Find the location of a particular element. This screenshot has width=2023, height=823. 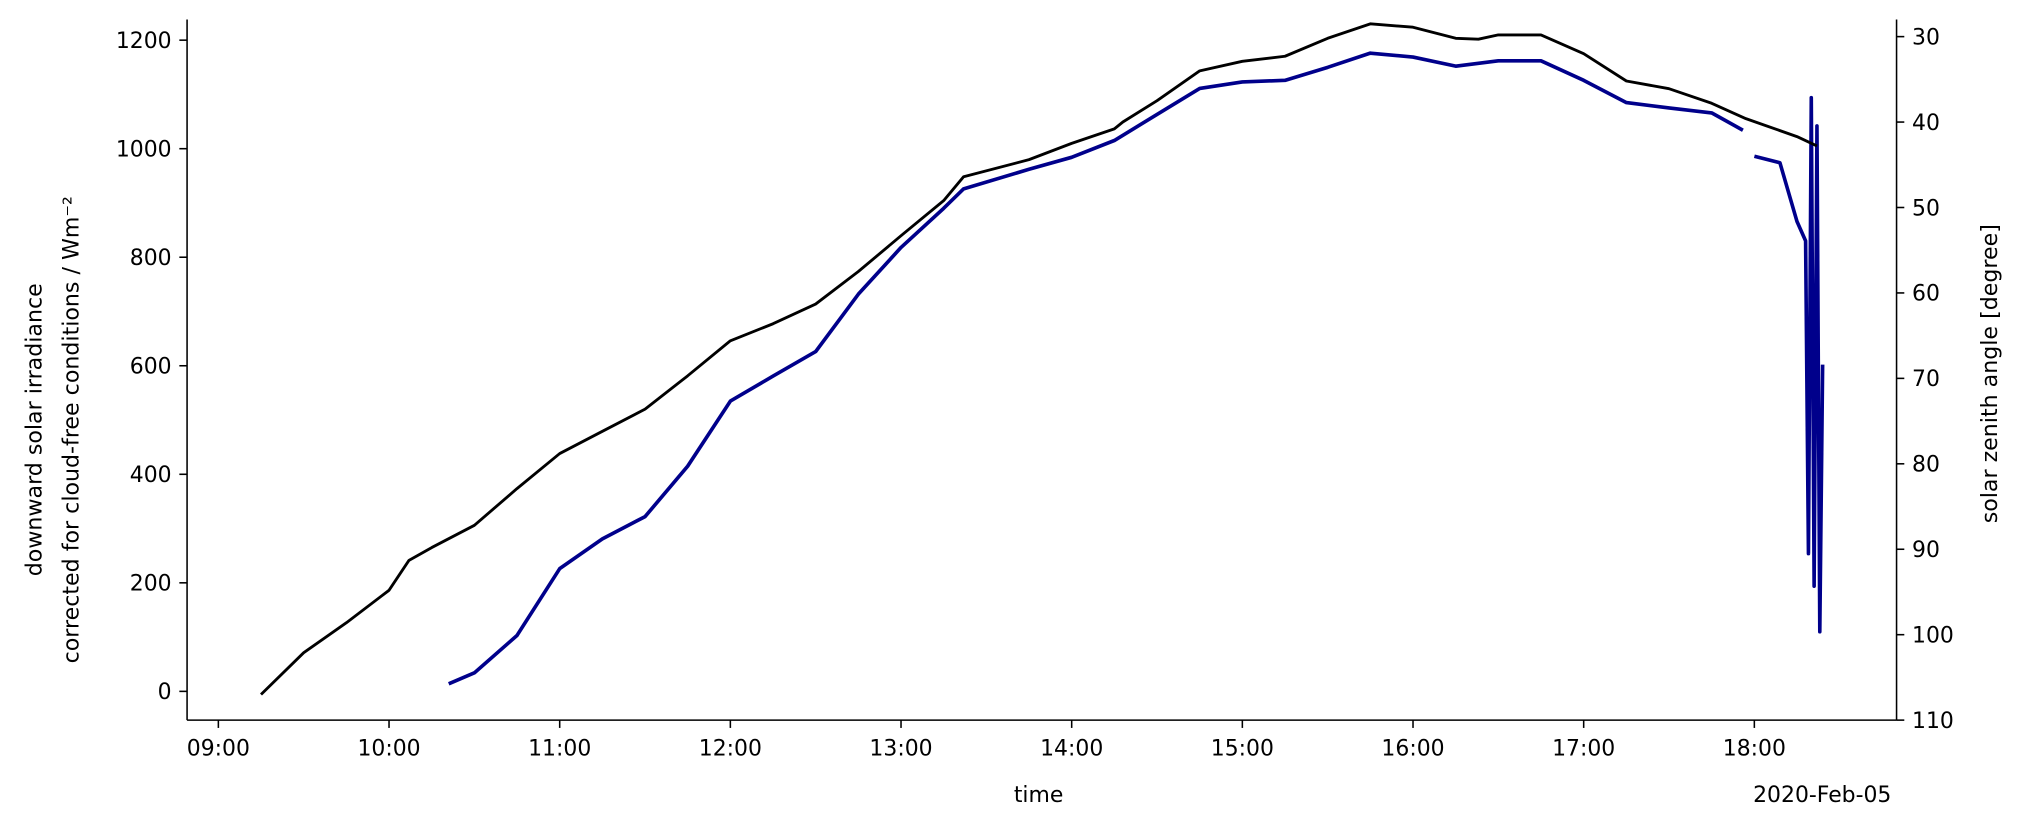

y-tick-label: 400 is located at coordinates (151, 475).